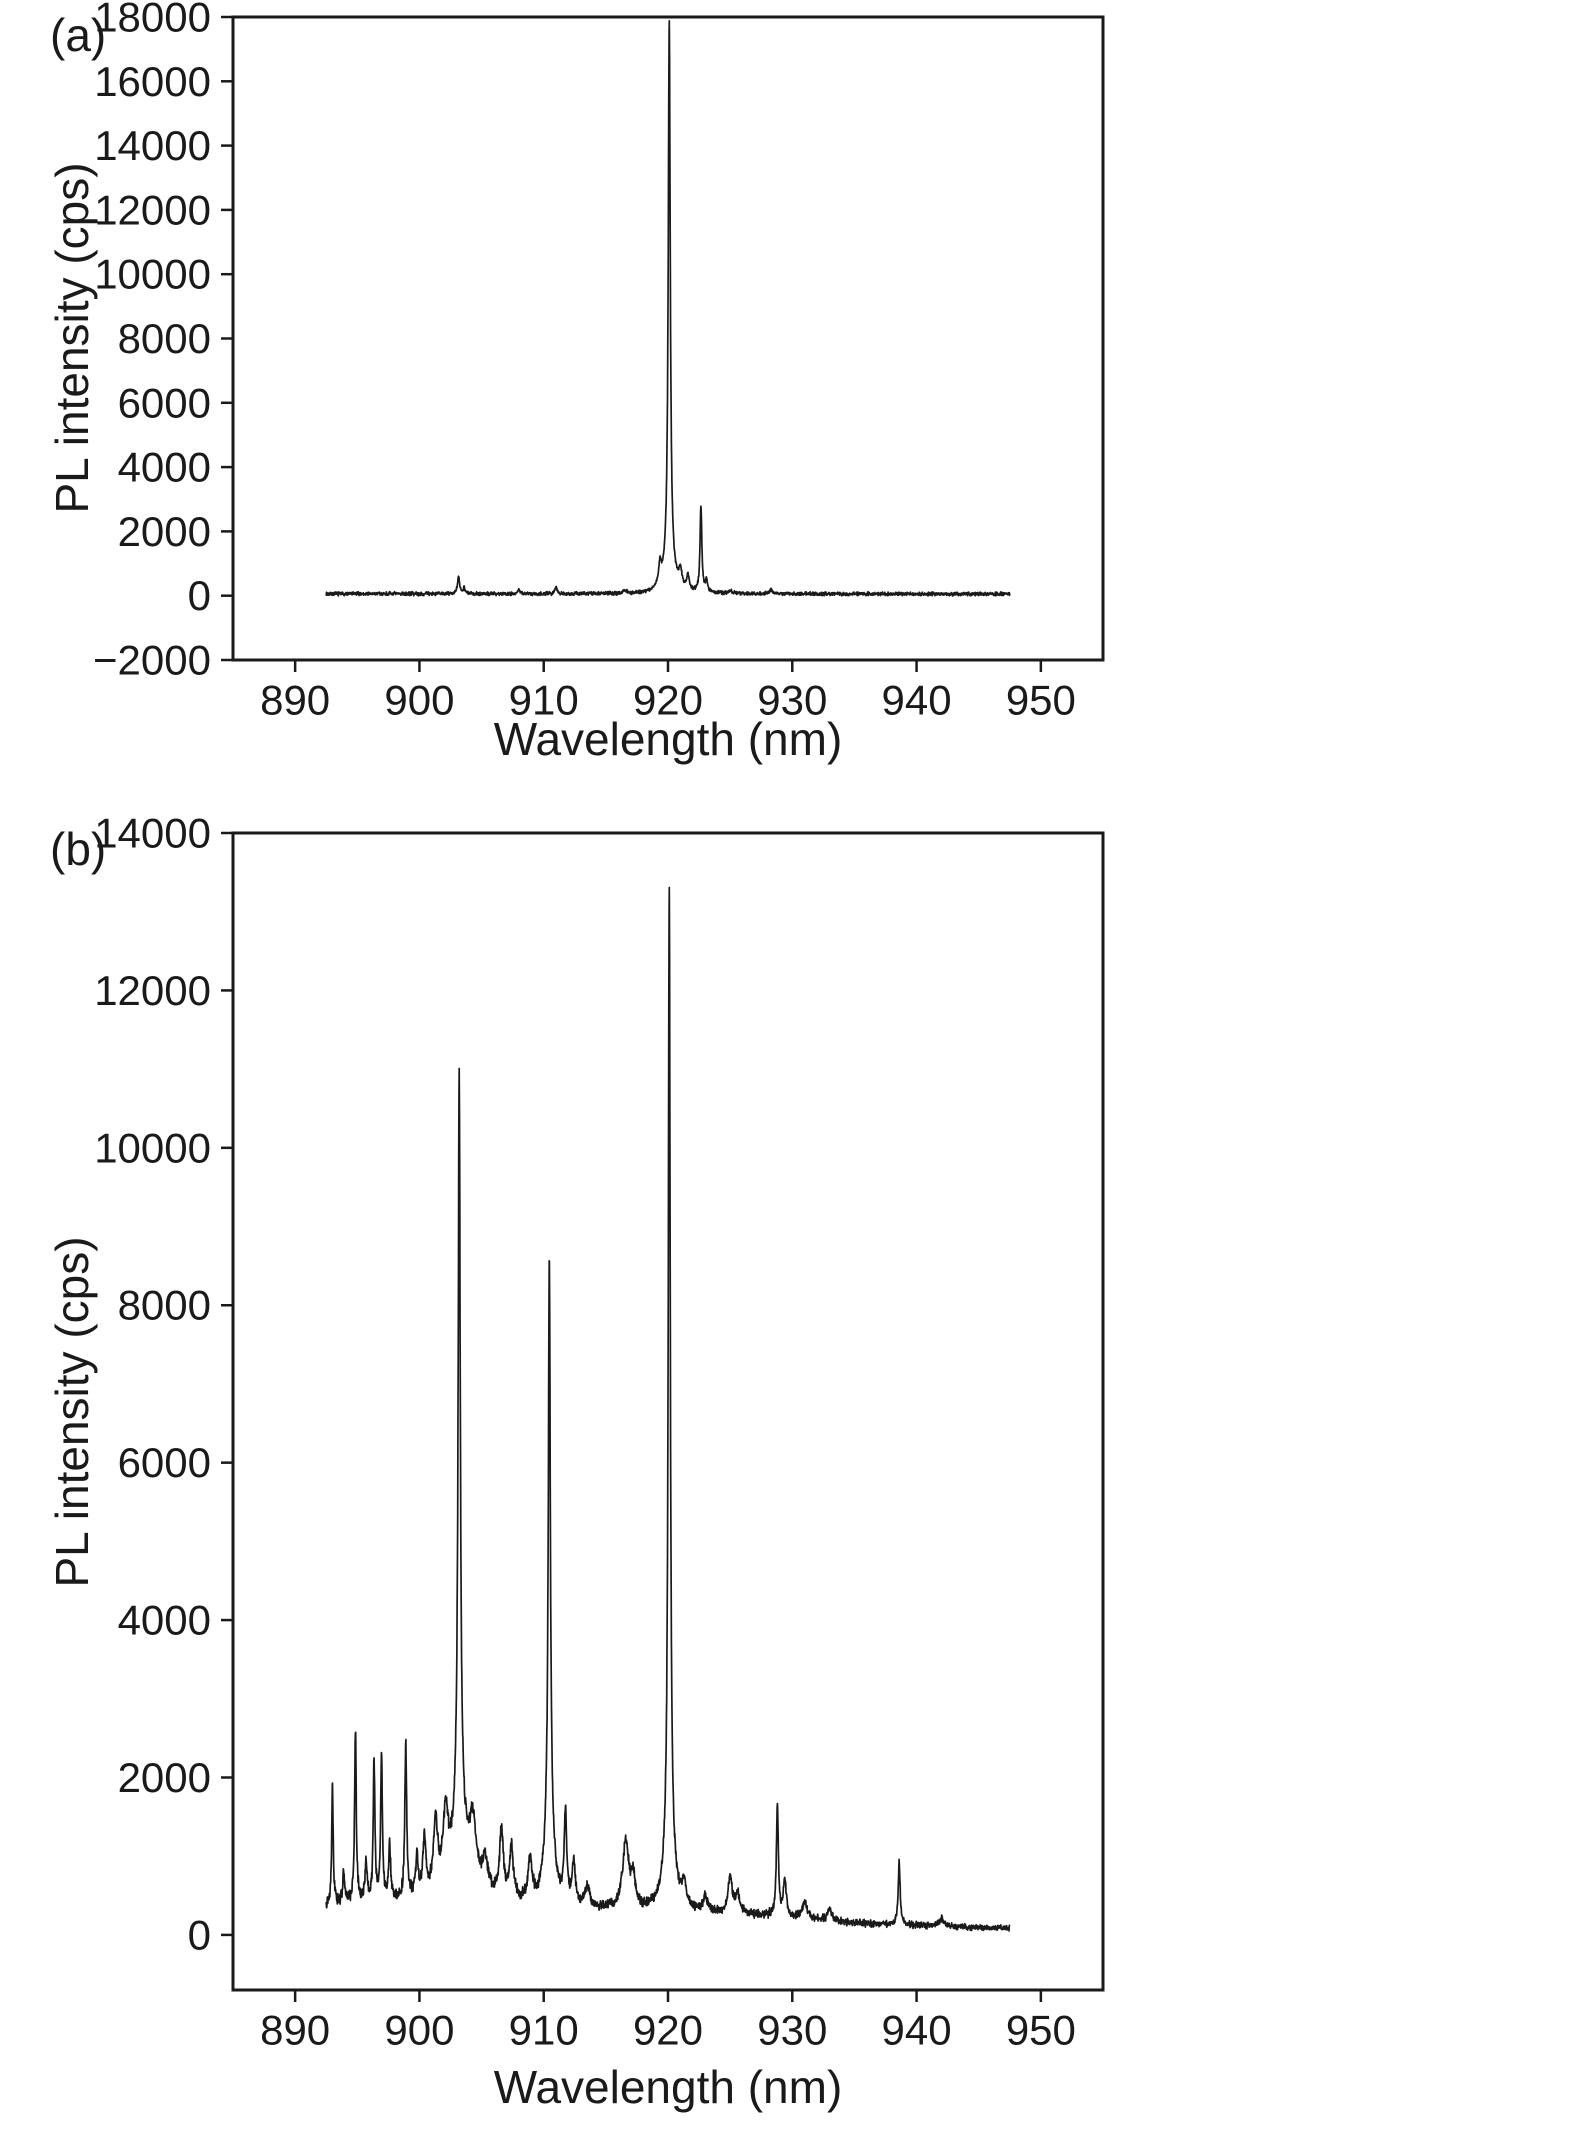 Image resolution: width=1575 pixels, height=2133 pixels. What do you see at coordinates (72, 338) in the screenshot?
I see `panel-a-y-axis-label: PL intensity (cps)` at bounding box center [72, 338].